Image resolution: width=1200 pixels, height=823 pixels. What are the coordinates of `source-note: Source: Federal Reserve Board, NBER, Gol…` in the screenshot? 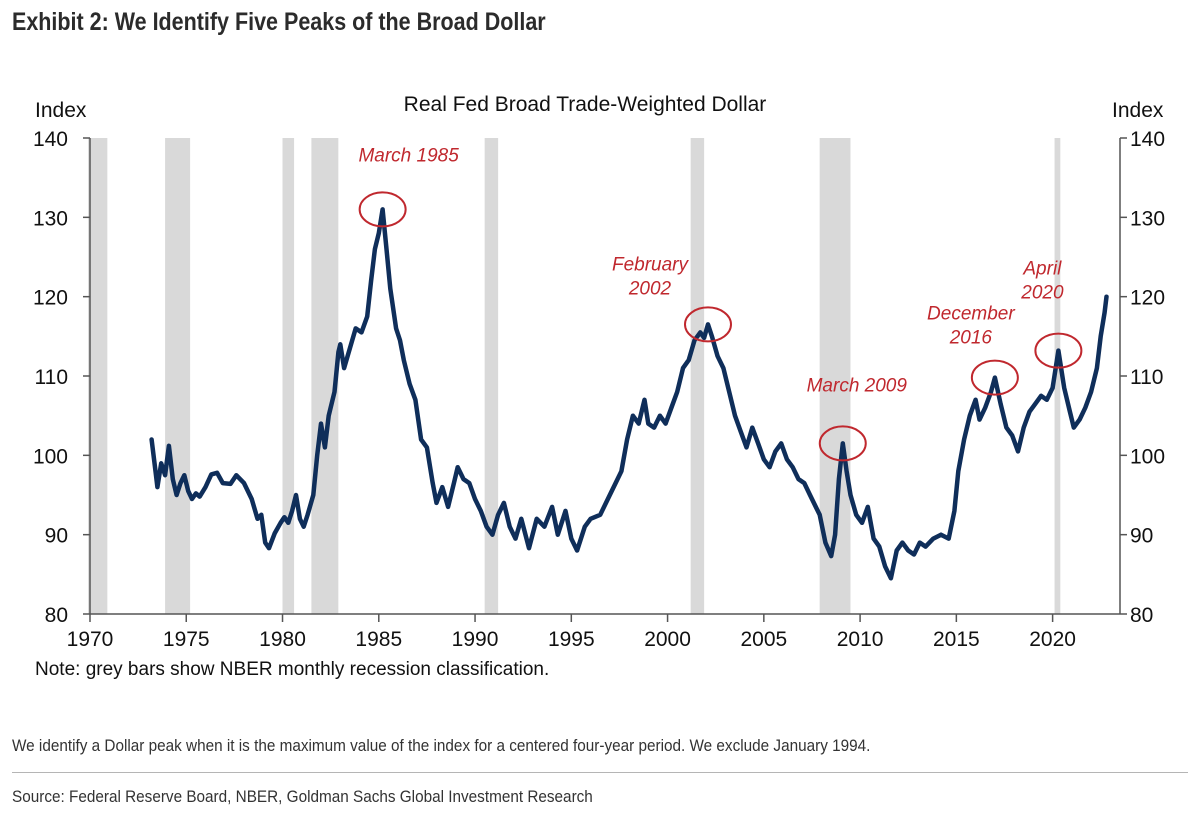 It's located at (302, 796).